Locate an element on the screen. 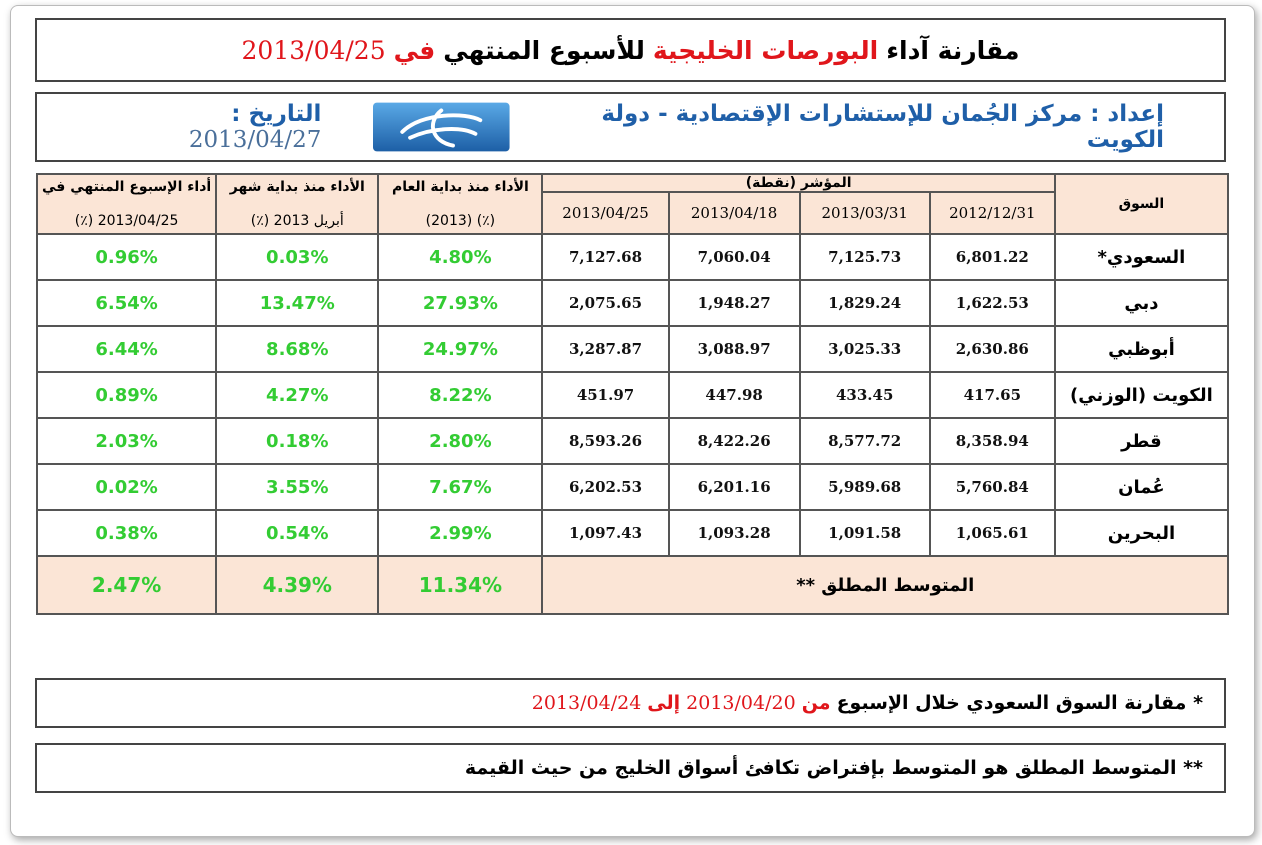 The image size is (1262, 845). market-name: قطر is located at coordinates (1141, 441).